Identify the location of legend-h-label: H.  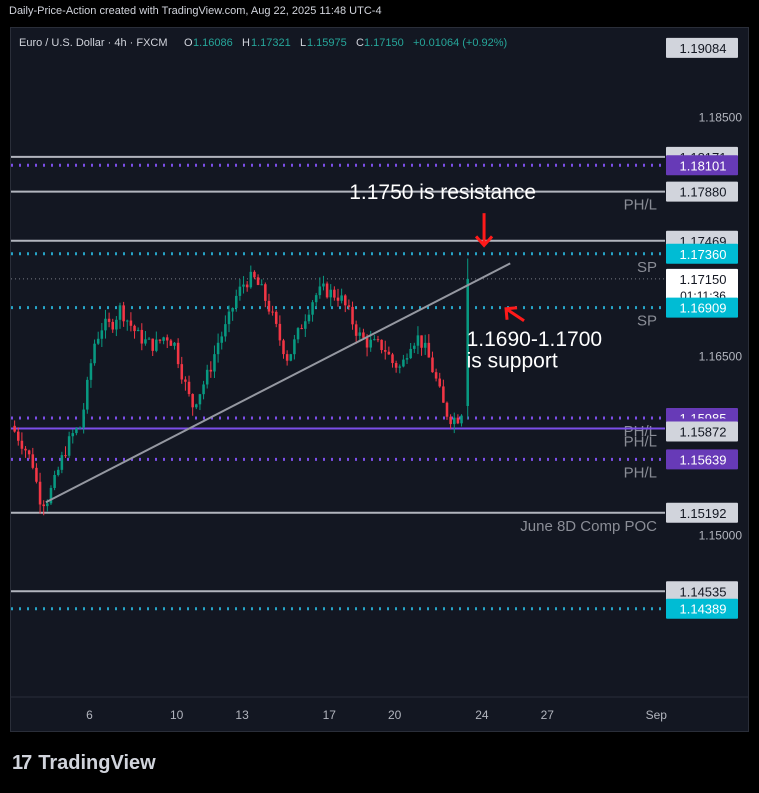
(246, 43).